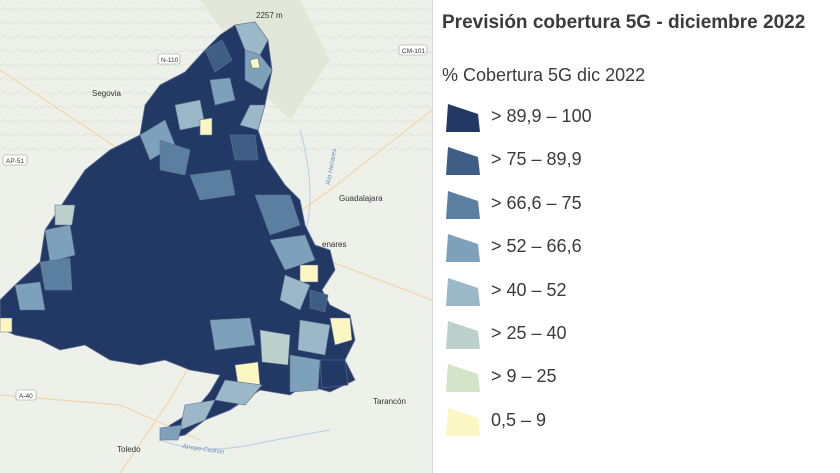 This screenshot has width=840, height=473. I want to click on place-label-tarancon: Tarancón, so click(389, 401).